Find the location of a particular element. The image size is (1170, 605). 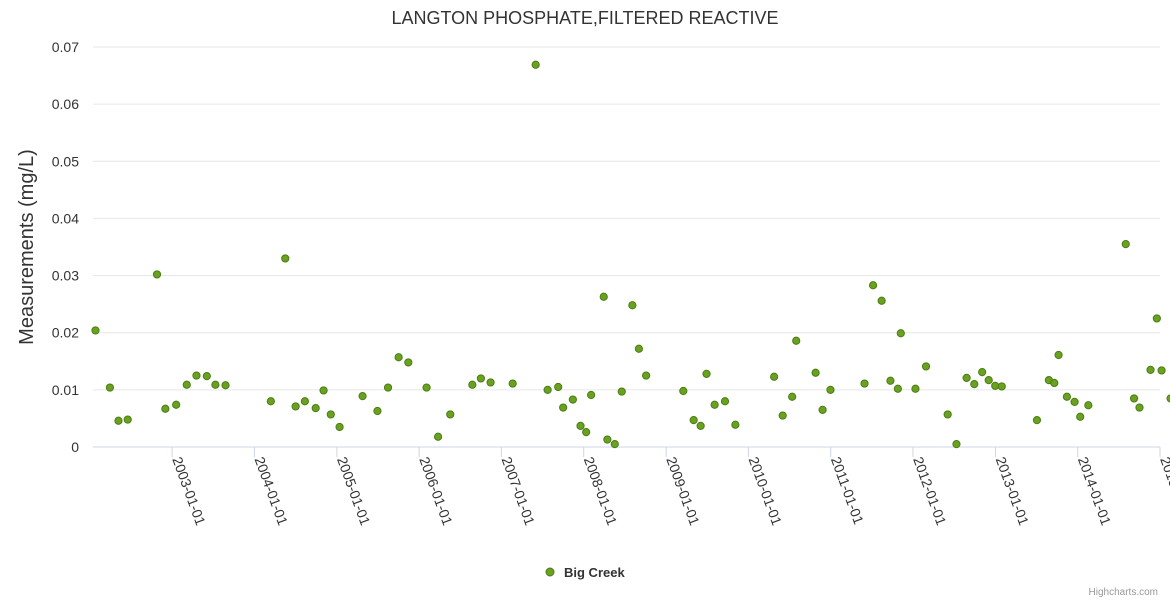

legend-marker-icon is located at coordinates (550, 572).